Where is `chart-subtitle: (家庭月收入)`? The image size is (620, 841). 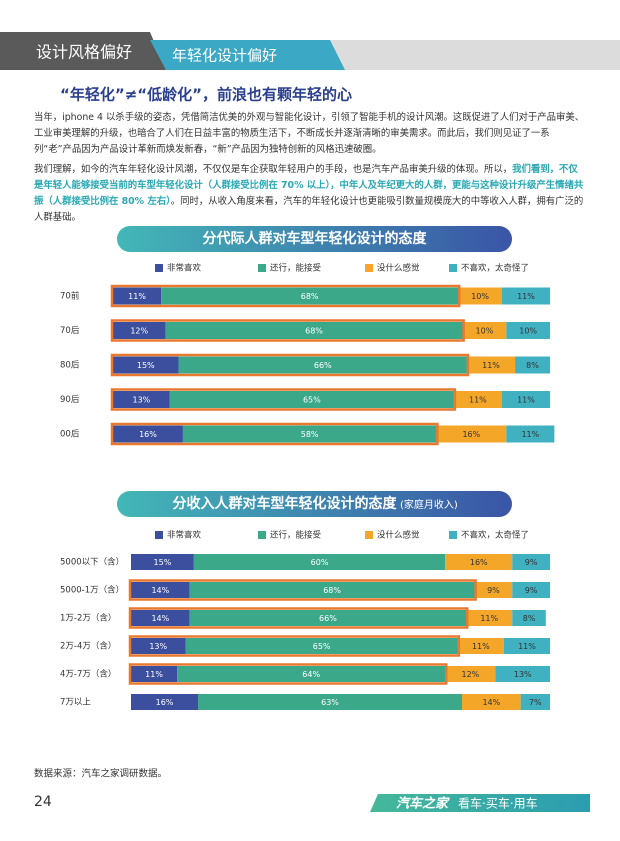 chart-subtitle: (家庭月收入) is located at coordinates (429, 504).